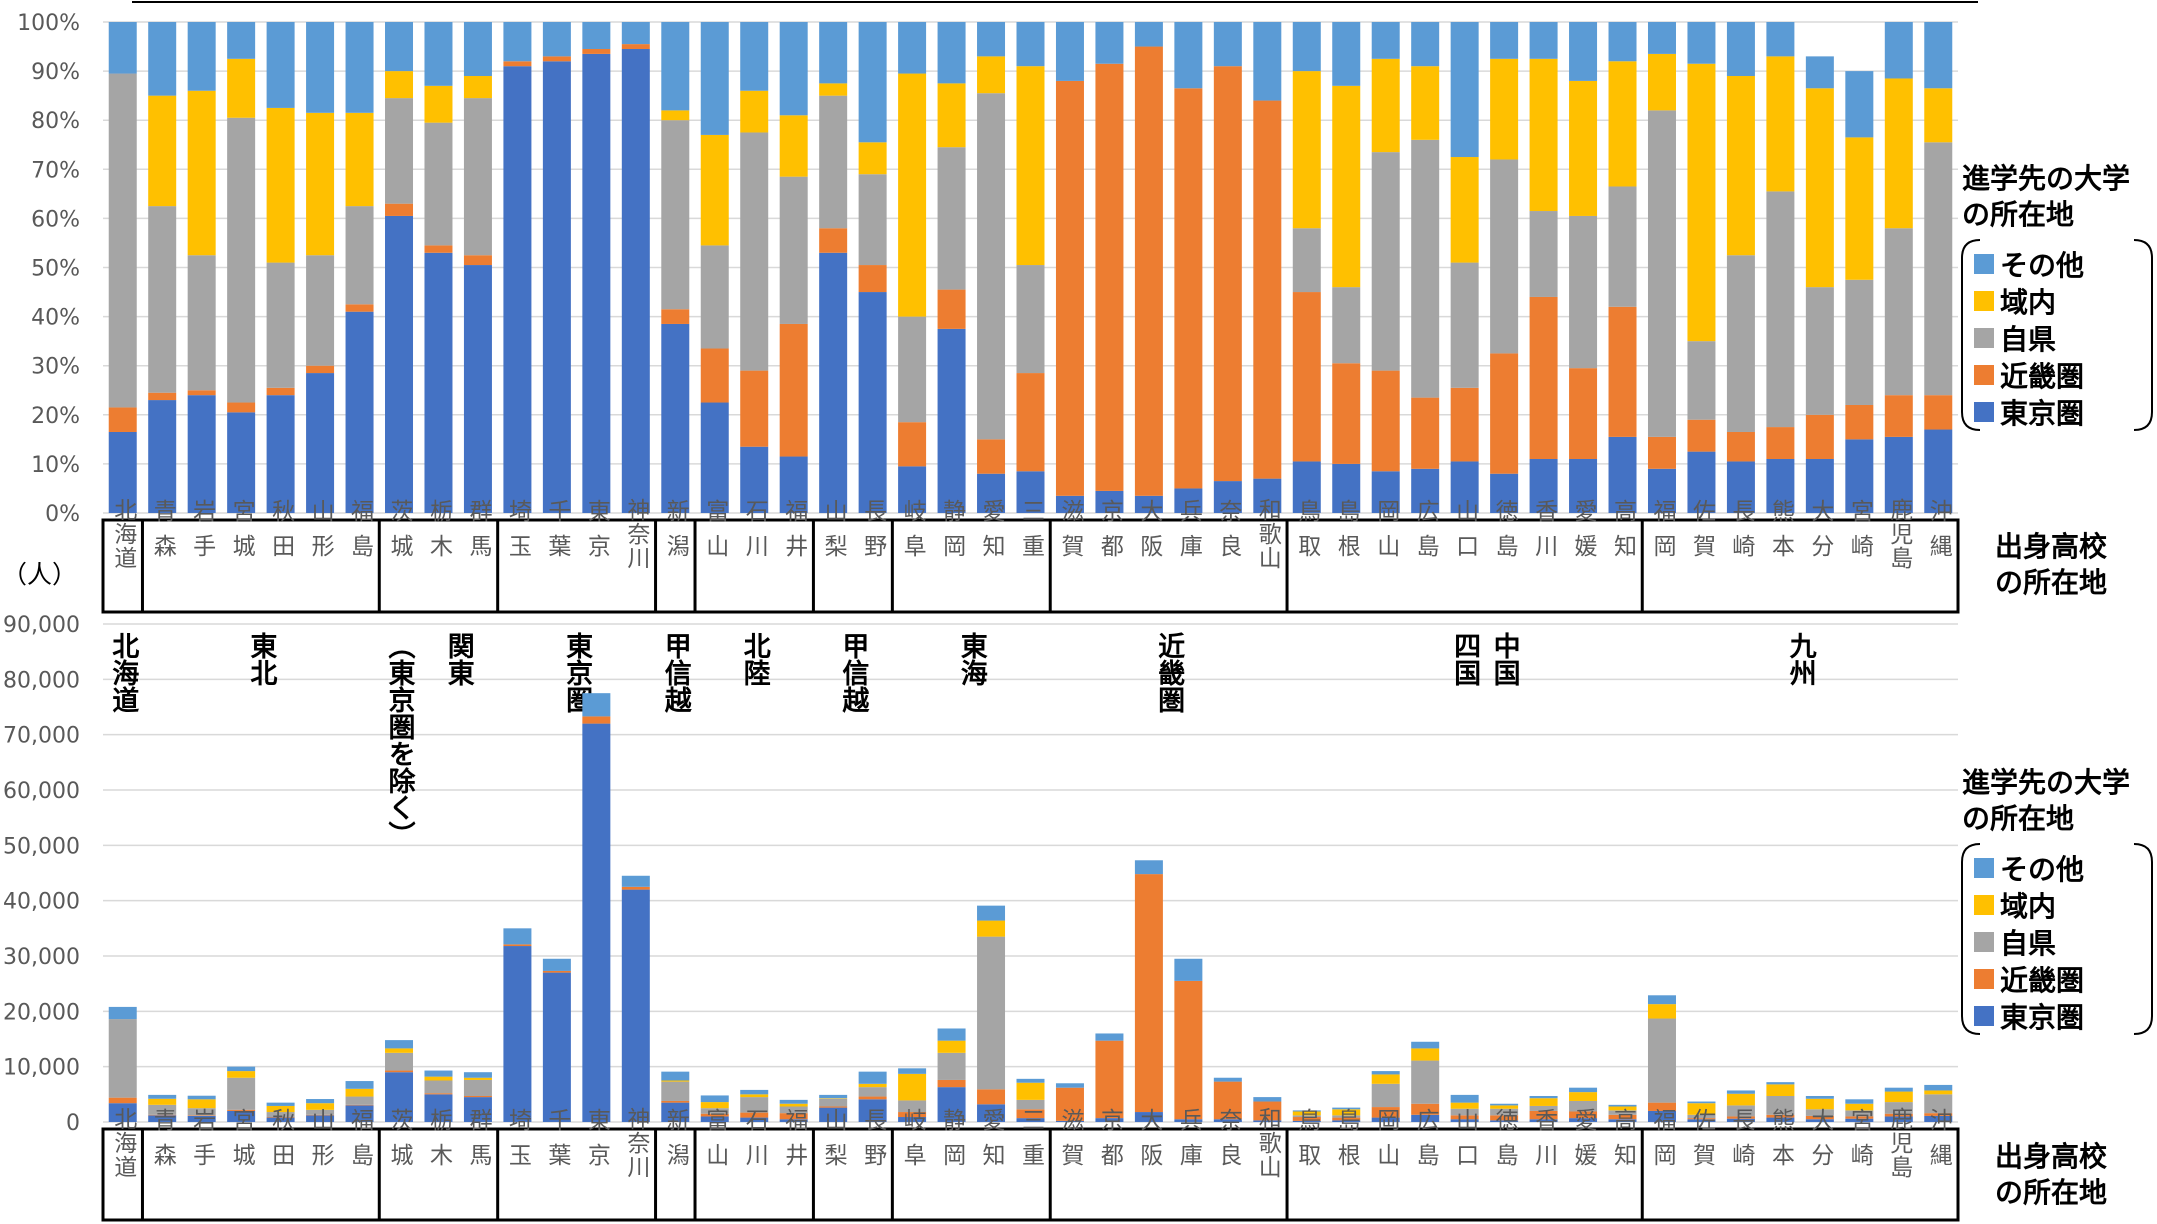  I want to click on category-label: 沖縄, so click(1939, 534).